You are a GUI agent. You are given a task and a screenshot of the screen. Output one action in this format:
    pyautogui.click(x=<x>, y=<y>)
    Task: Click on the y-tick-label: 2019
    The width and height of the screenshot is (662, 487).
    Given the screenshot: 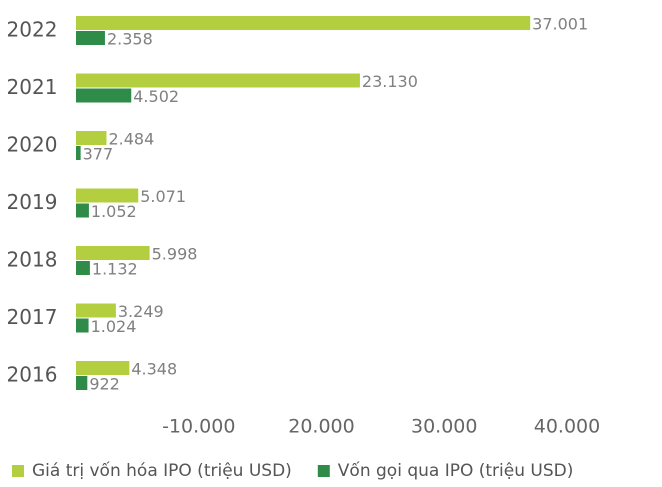 What is the action you would take?
    pyautogui.click(x=32, y=202)
    